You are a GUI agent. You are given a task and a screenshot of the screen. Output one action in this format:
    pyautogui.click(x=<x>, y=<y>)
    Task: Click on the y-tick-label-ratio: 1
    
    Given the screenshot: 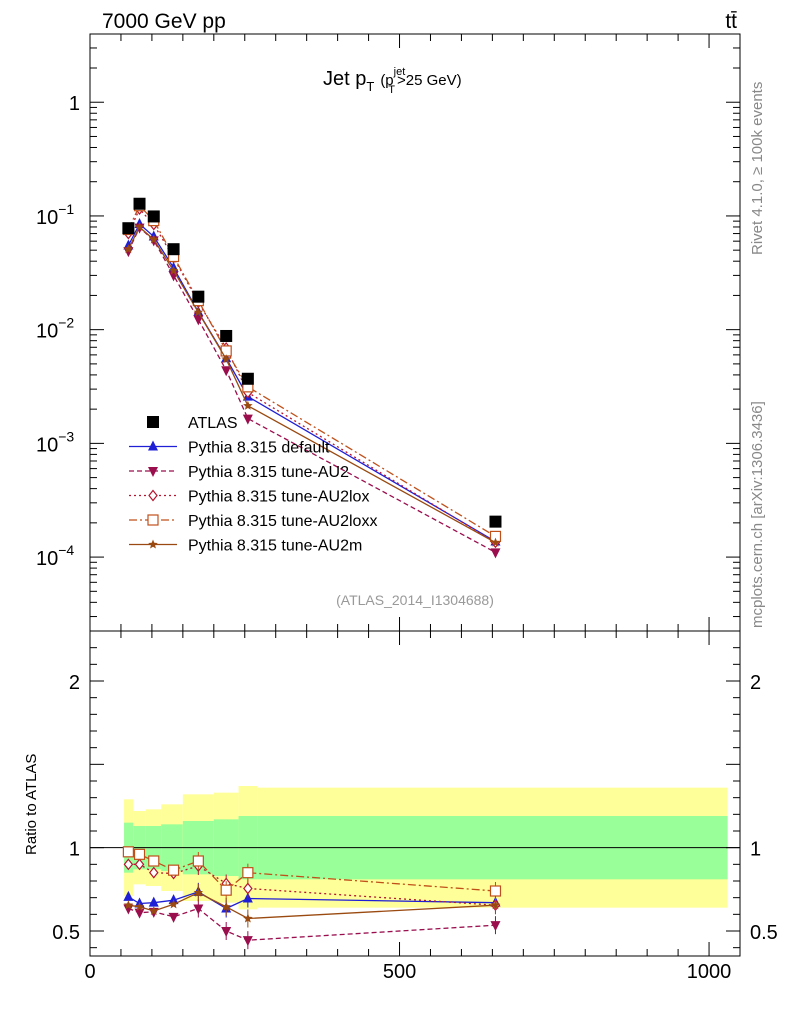 What is the action you would take?
    pyautogui.click(x=74, y=850)
    